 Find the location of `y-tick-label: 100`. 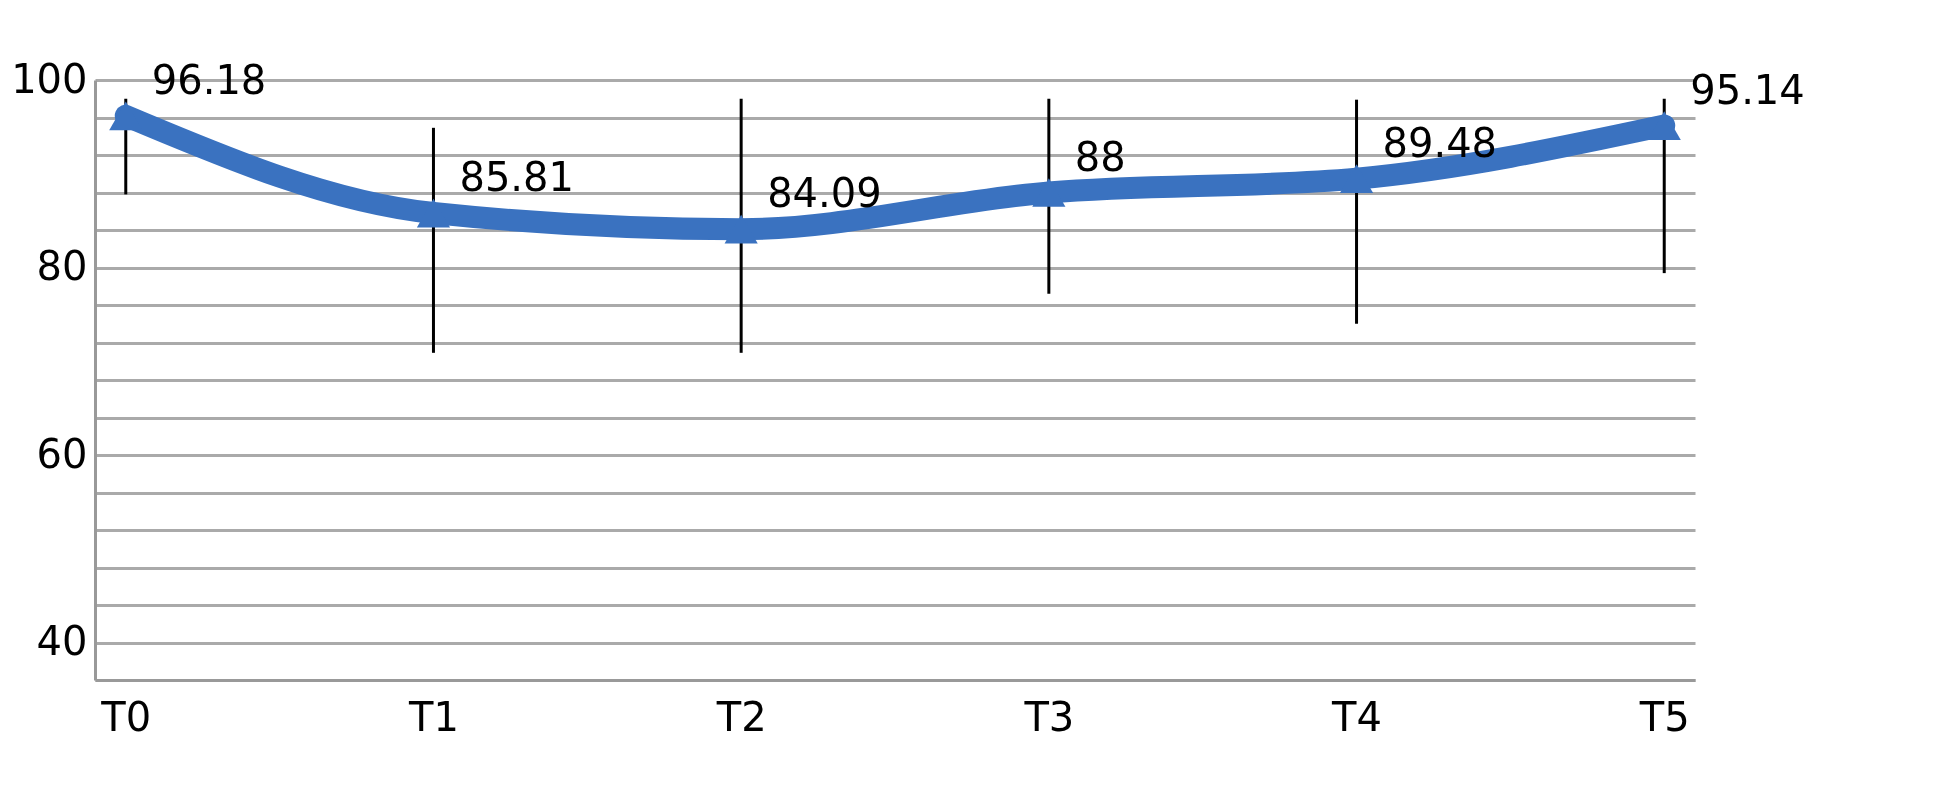

y-tick-label: 100 is located at coordinates (49, 78).